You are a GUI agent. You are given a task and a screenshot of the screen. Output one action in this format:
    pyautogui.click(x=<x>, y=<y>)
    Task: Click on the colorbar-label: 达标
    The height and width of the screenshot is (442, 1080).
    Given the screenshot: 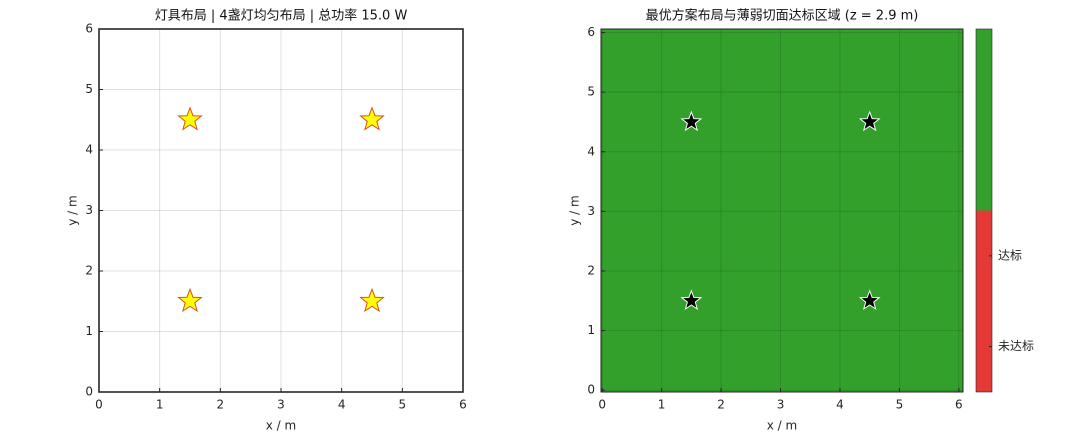 What is the action you would take?
    pyautogui.click(x=1010, y=255)
    